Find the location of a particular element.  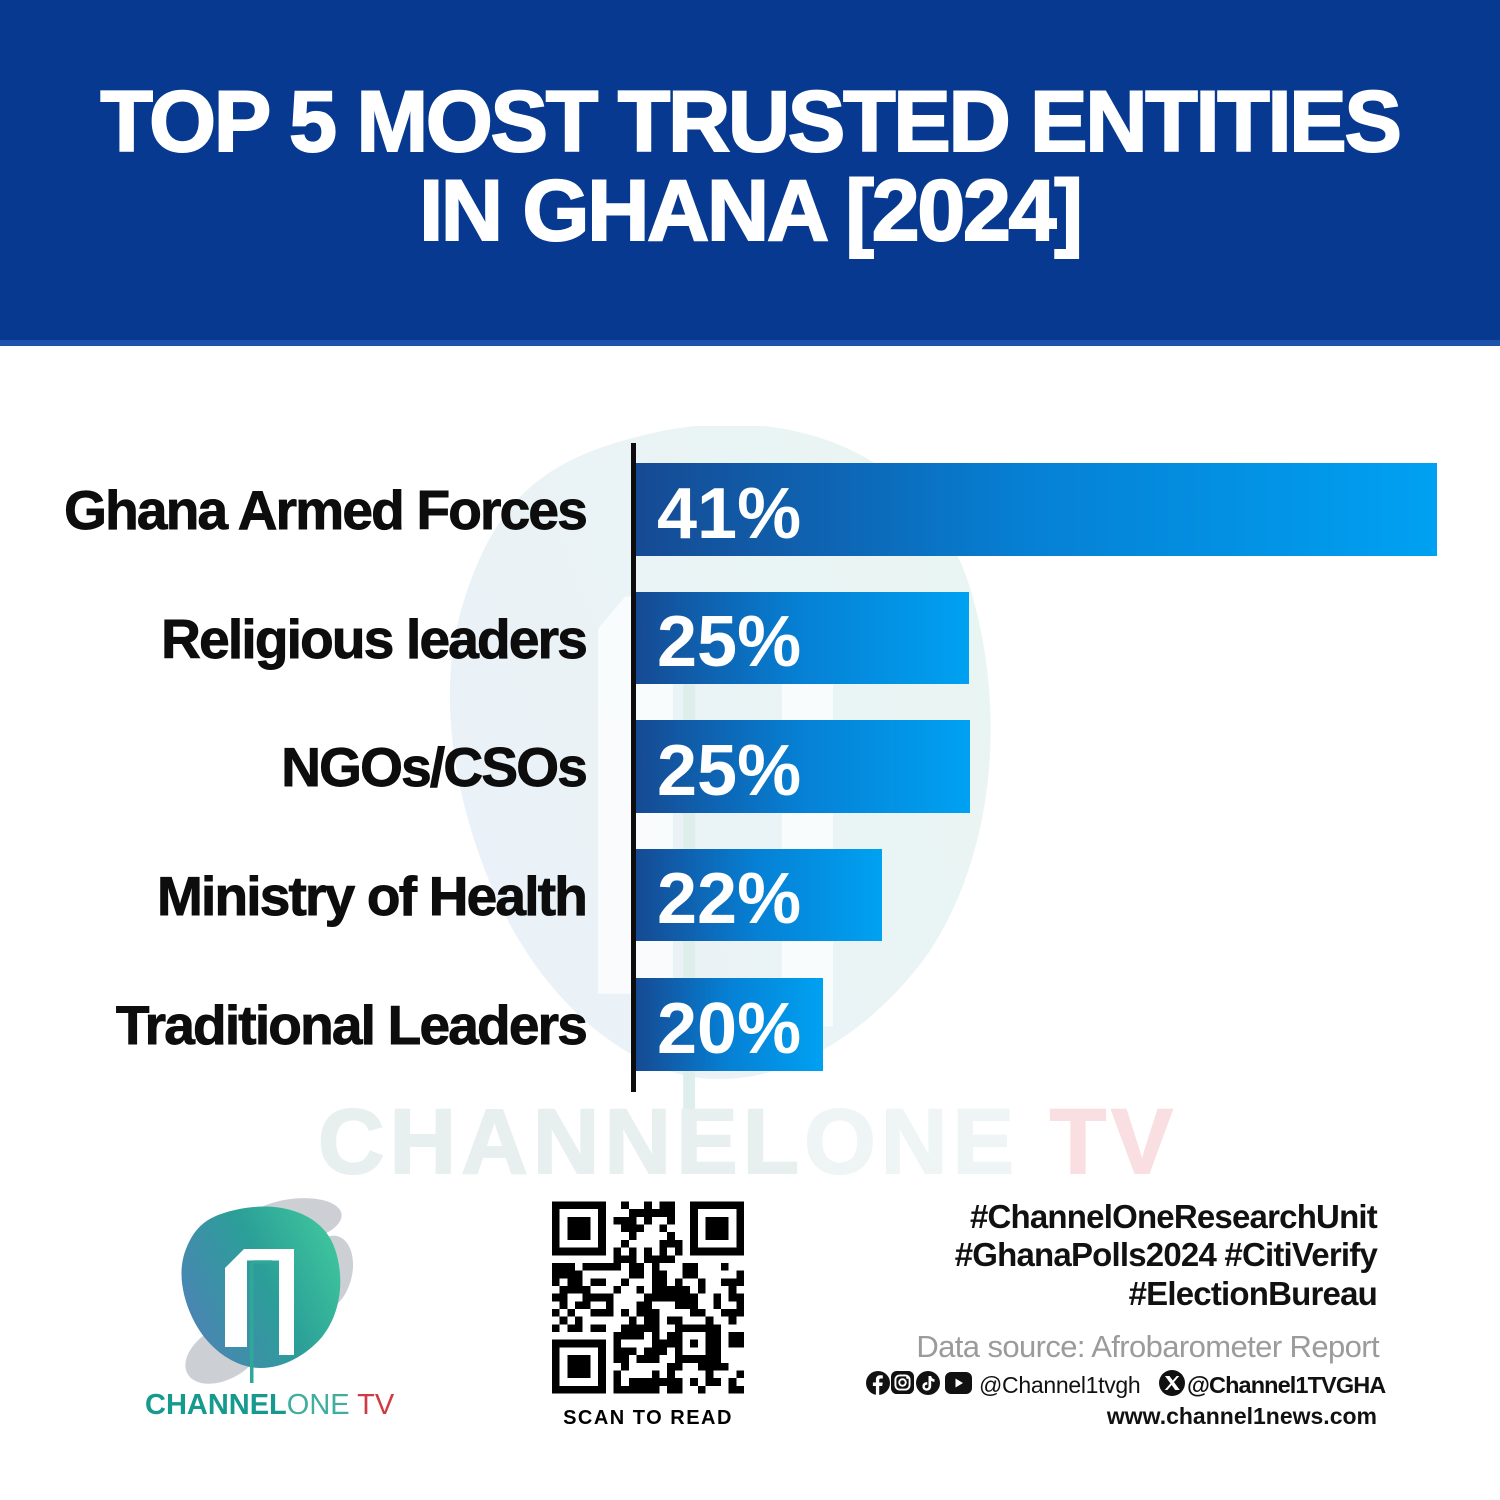

svg-text: CHANNELONE TV is located at coordinates (270, 1405).